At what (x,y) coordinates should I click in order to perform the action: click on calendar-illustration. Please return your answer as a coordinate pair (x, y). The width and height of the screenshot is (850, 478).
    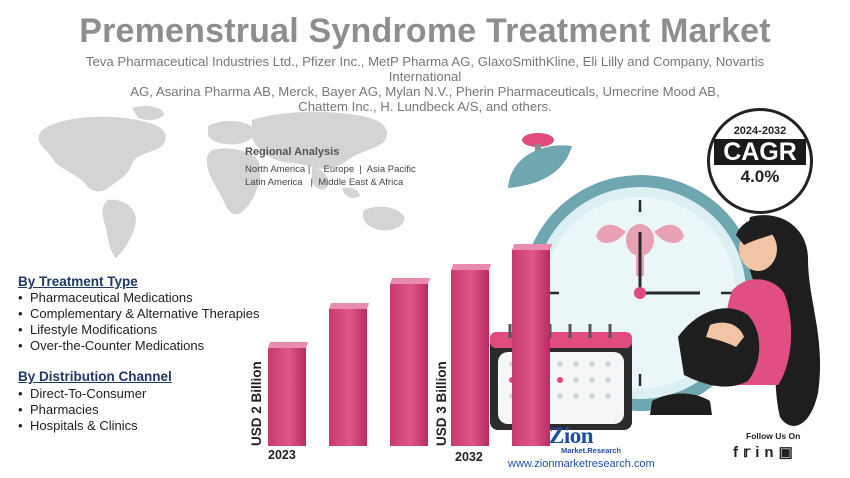
    Looking at the image, I should click on (561, 377).